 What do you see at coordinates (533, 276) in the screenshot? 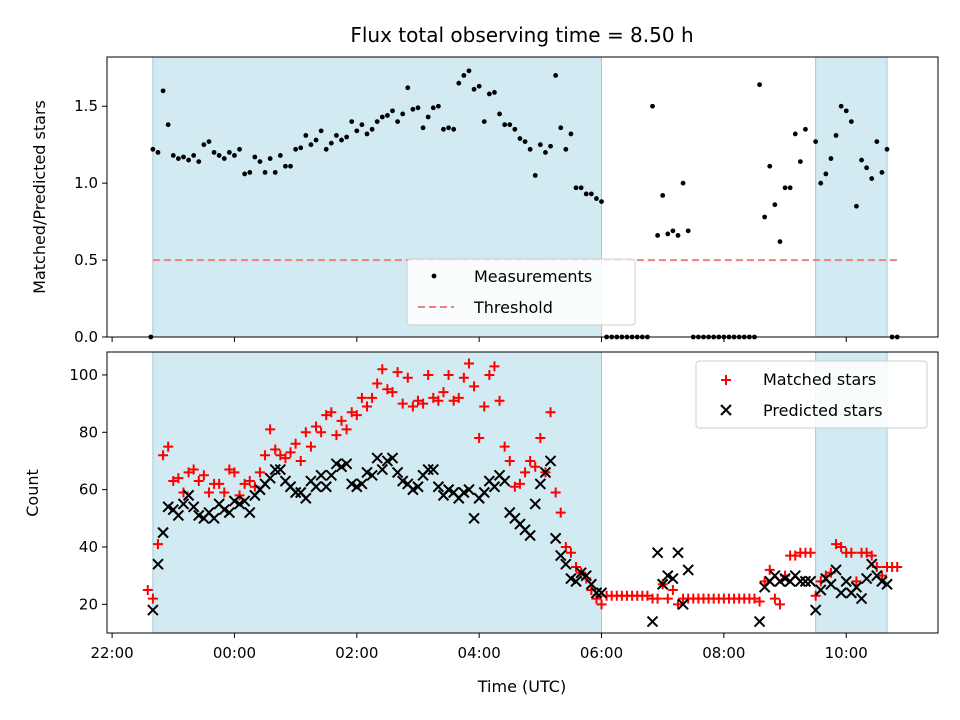
I see `legend-measurements-label: Measurements` at bounding box center [533, 276].